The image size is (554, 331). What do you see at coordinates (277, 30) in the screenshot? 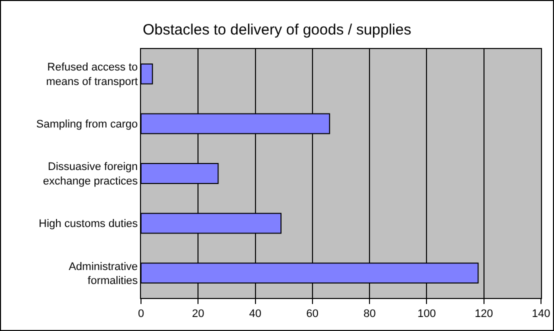
I see `chart-title: Obstacles to delivery of goods / supplies` at bounding box center [277, 30].